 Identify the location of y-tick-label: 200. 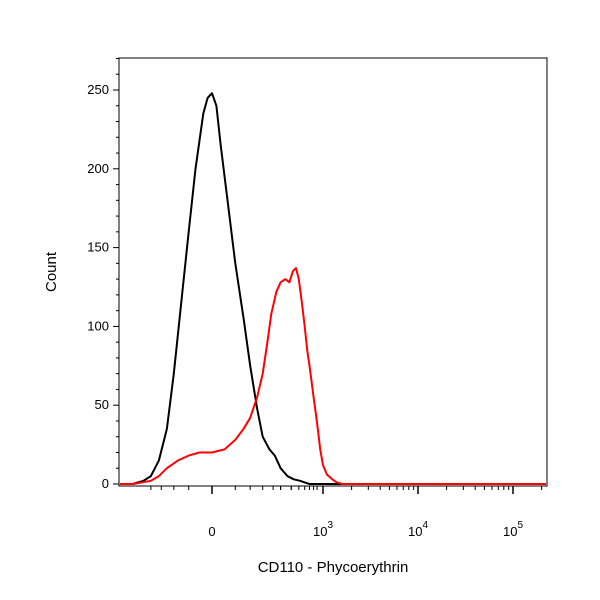
(98, 168).